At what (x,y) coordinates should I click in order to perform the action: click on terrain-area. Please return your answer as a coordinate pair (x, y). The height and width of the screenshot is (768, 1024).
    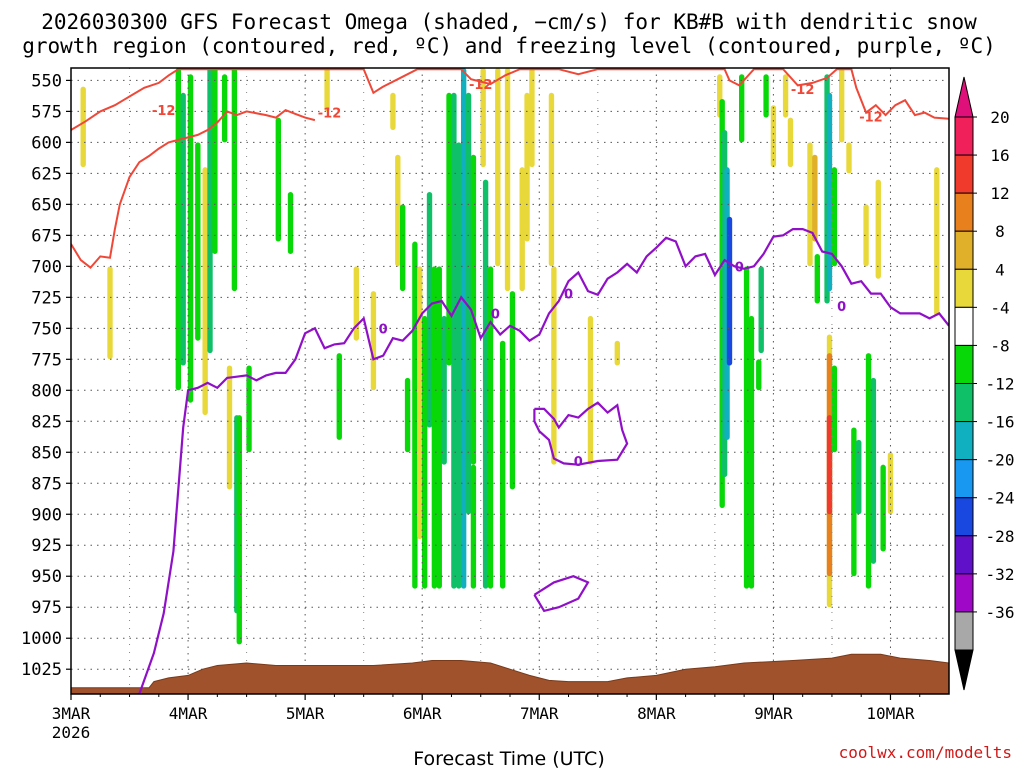
    Looking at the image, I should click on (510, 673).